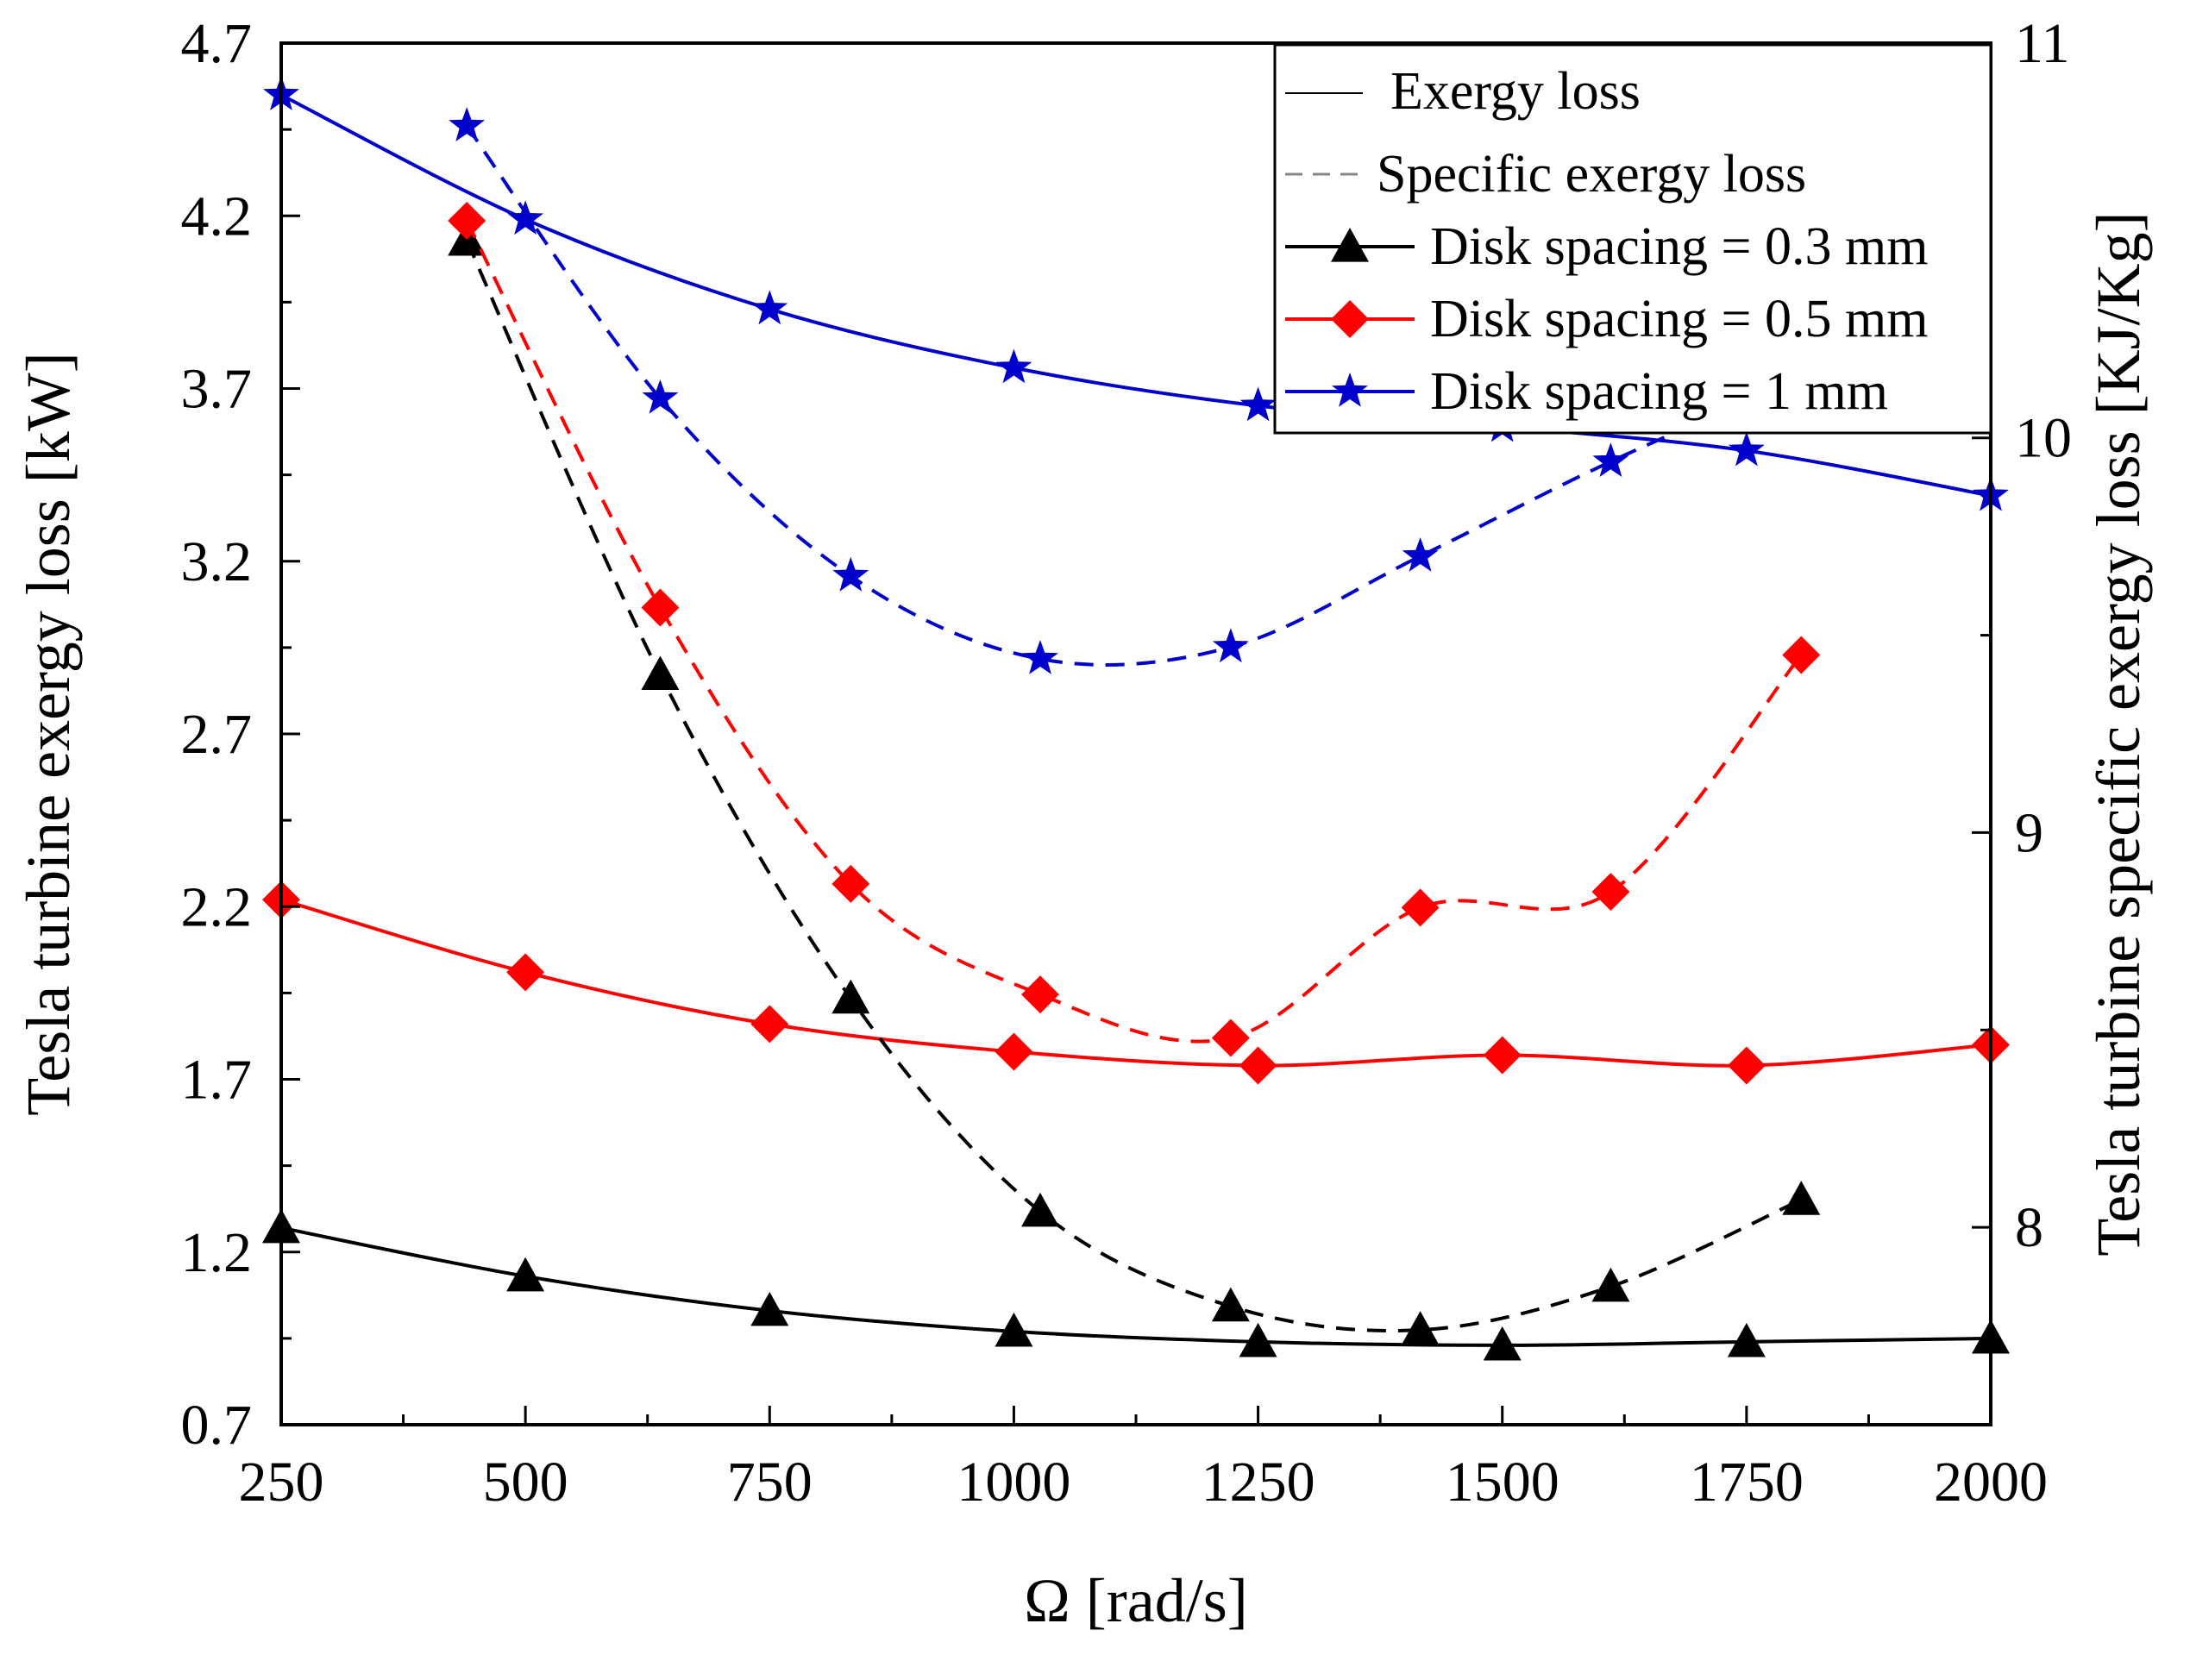 The height and width of the screenshot is (1680, 2190). Describe the element at coordinates (1591, 175) in the screenshot. I see `legend-specific-exergy-loss-label: Specific exergy loss` at that location.